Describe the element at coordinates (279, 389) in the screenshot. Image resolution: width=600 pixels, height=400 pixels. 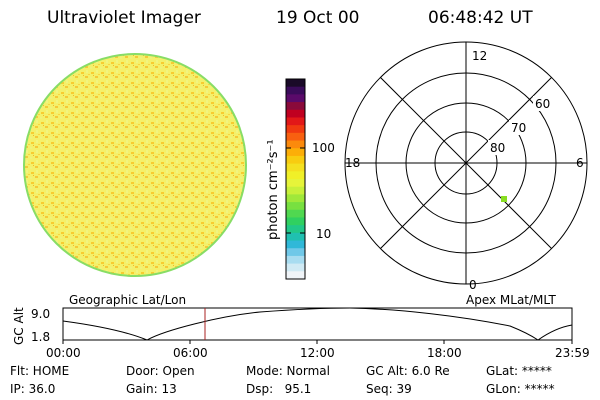
I see `status-dsp: Dsp: 95.1` at that location.